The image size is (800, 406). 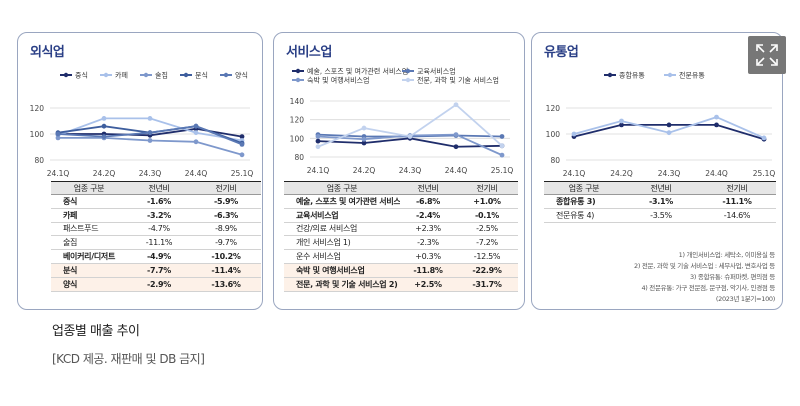 I want to click on table-cell-name: 교육서비스업, so click(x=342, y=215).